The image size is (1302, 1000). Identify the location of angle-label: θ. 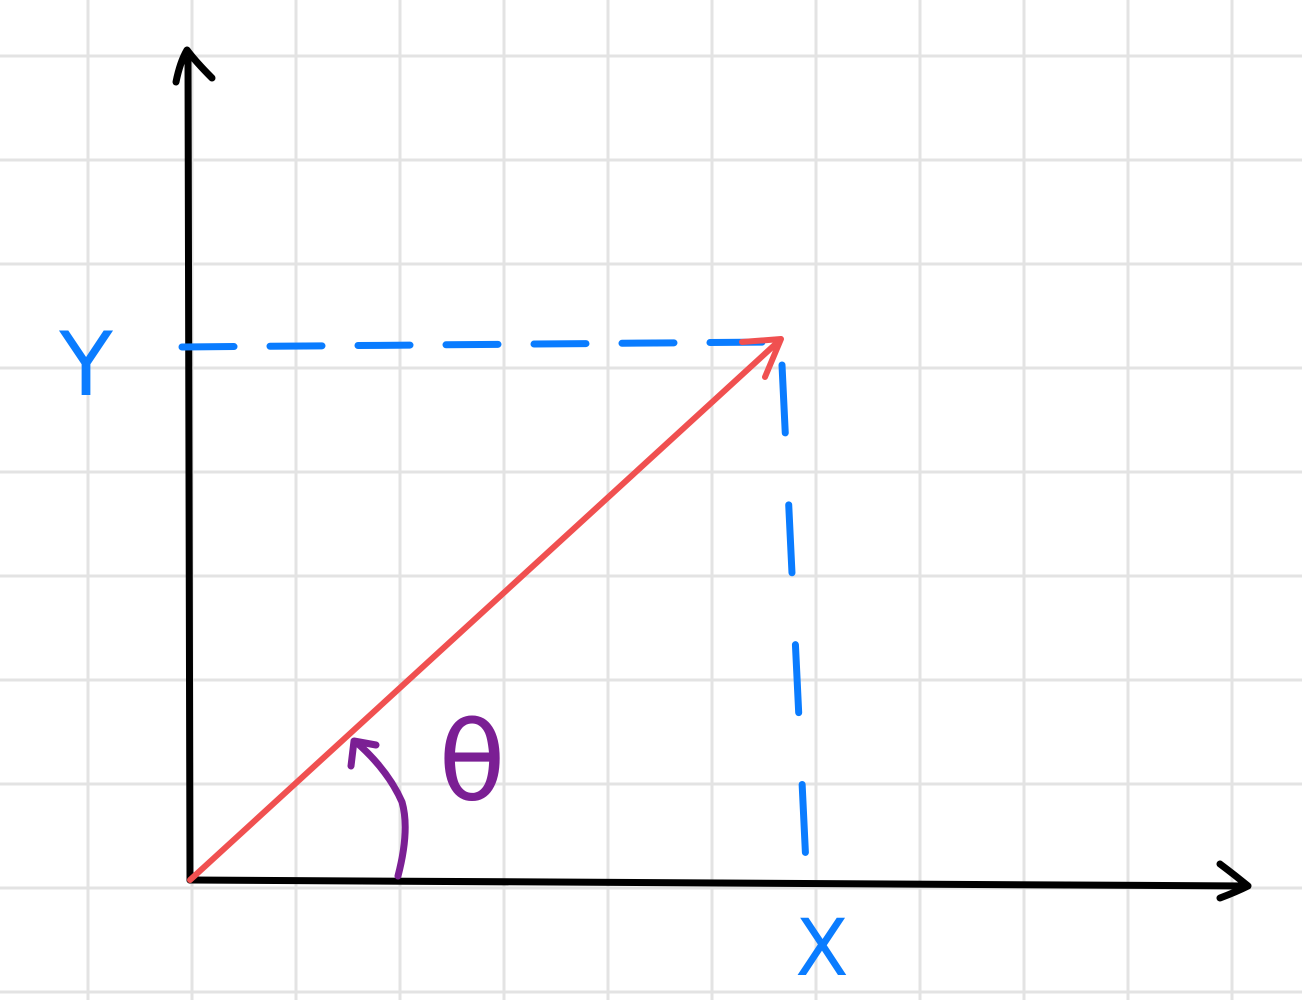
(471, 762).